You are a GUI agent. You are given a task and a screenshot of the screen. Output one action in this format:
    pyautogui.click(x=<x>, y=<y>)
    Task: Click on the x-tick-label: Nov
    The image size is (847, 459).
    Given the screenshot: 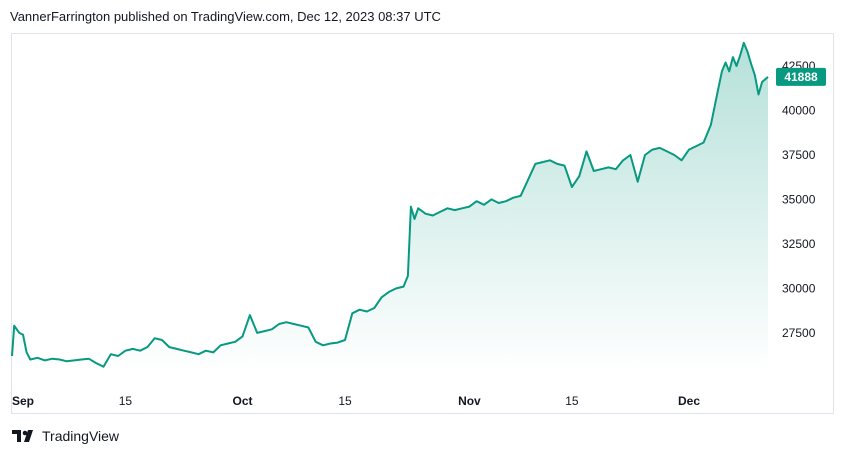 What is the action you would take?
    pyautogui.click(x=469, y=401)
    